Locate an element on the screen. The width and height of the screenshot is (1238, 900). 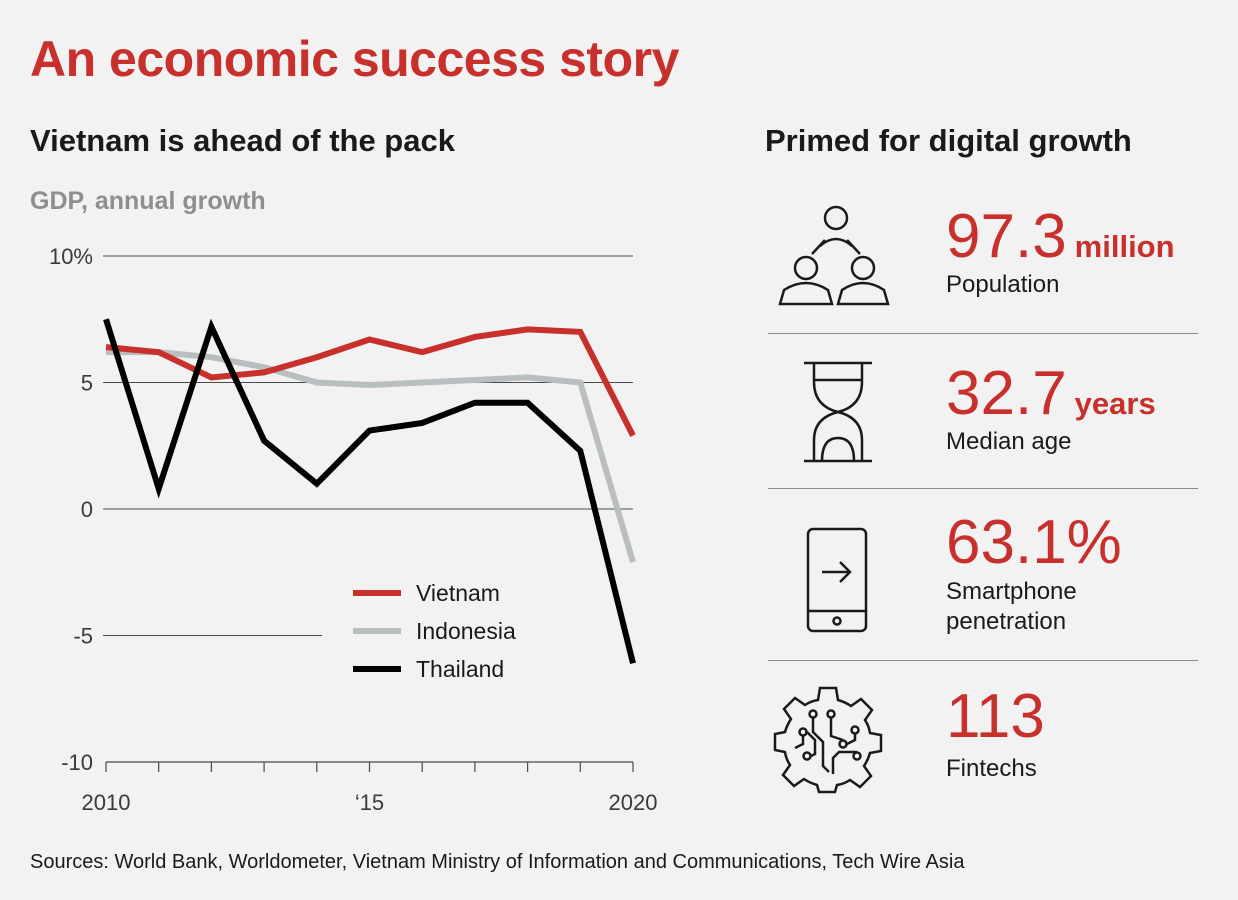
y-tick-label: -10 is located at coordinates (77, 762).